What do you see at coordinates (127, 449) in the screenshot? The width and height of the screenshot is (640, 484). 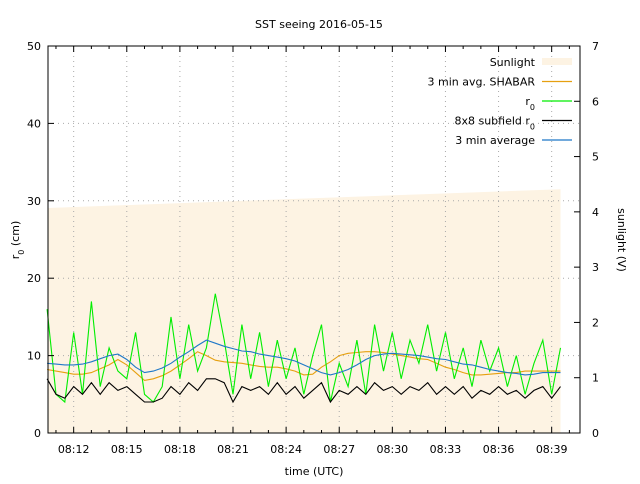 I see `x-tick-label: 08:15` at bounding box center [127, 449].